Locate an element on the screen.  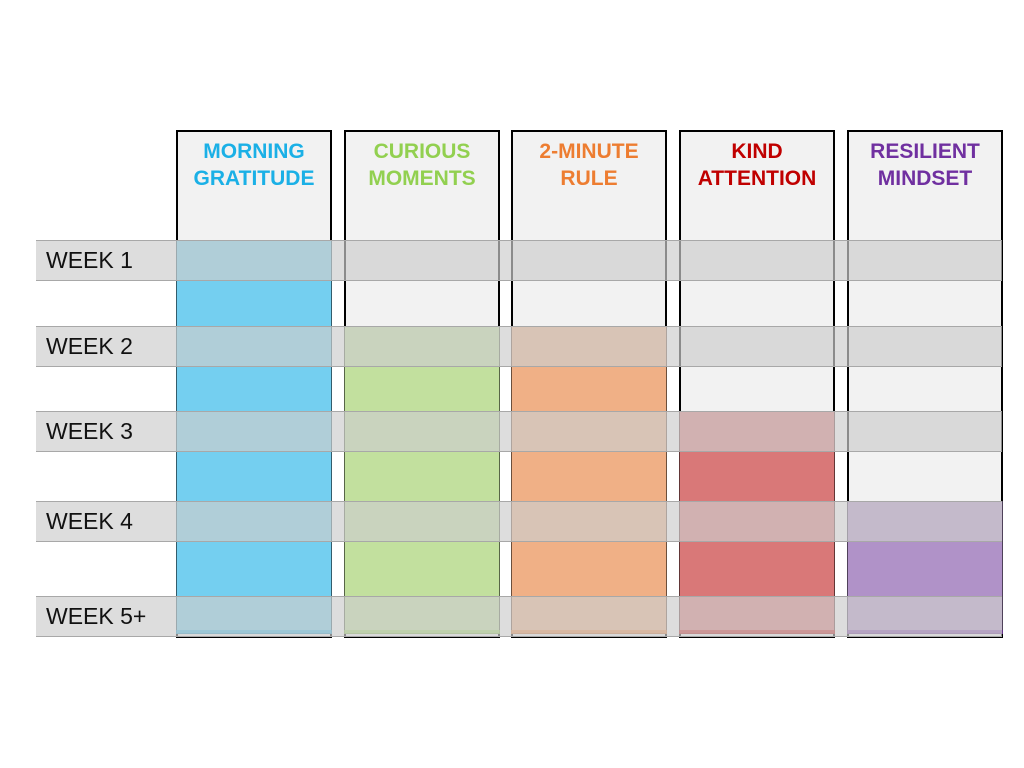
habit-title: RESILIENT MINDSET is located at coordinates (925, 165).